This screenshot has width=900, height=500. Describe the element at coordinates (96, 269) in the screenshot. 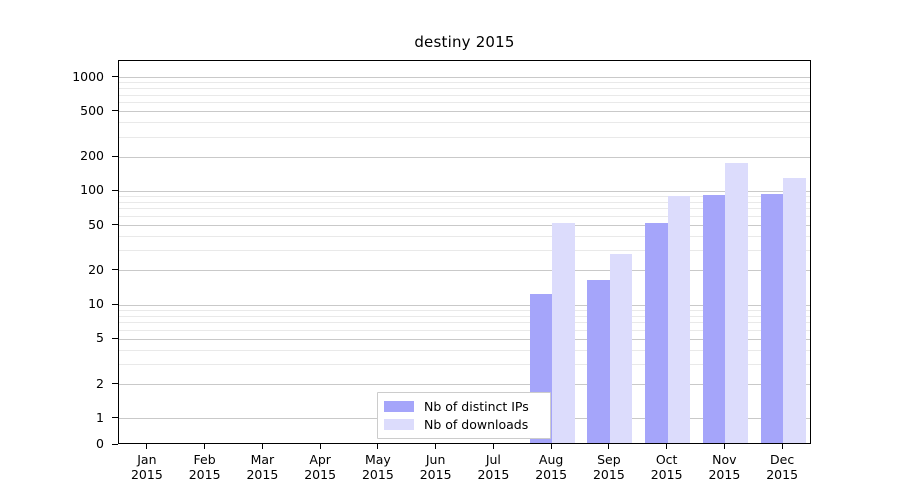

I see `y-axis-tick-label: 20` at that location.